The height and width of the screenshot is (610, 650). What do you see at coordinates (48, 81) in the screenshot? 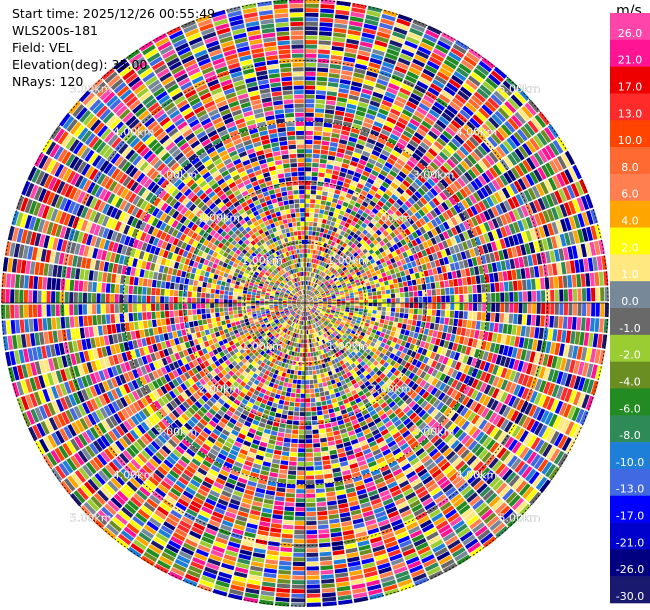
I see `nrays-label: NRays: 120` at bounding box center [48, 81].